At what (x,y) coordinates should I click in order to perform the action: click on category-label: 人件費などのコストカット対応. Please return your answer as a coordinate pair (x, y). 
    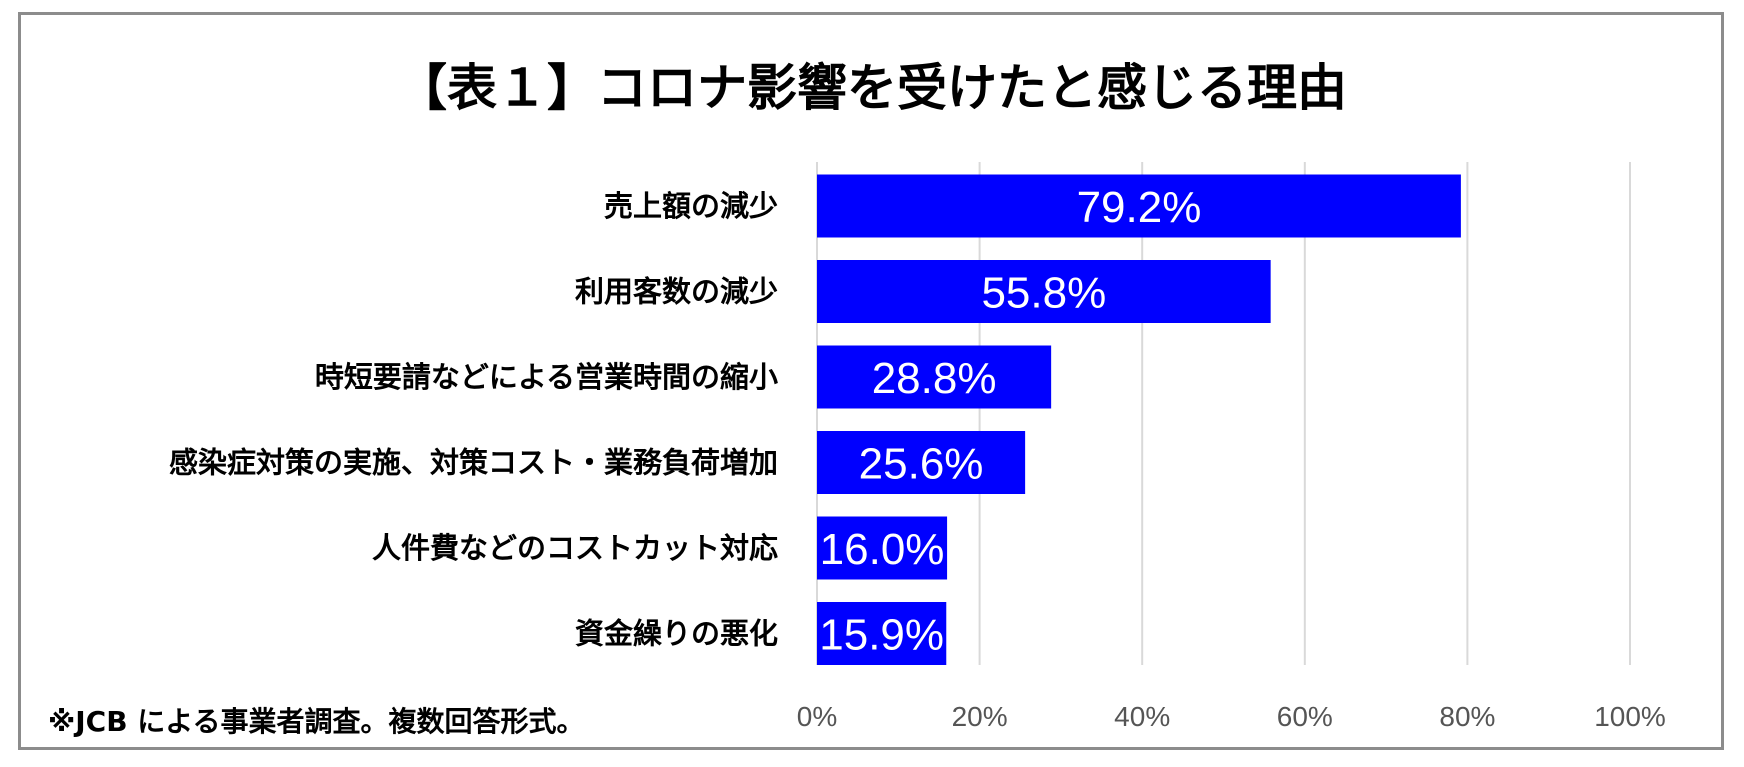
    Looking at the image, I should click on (575, 548).